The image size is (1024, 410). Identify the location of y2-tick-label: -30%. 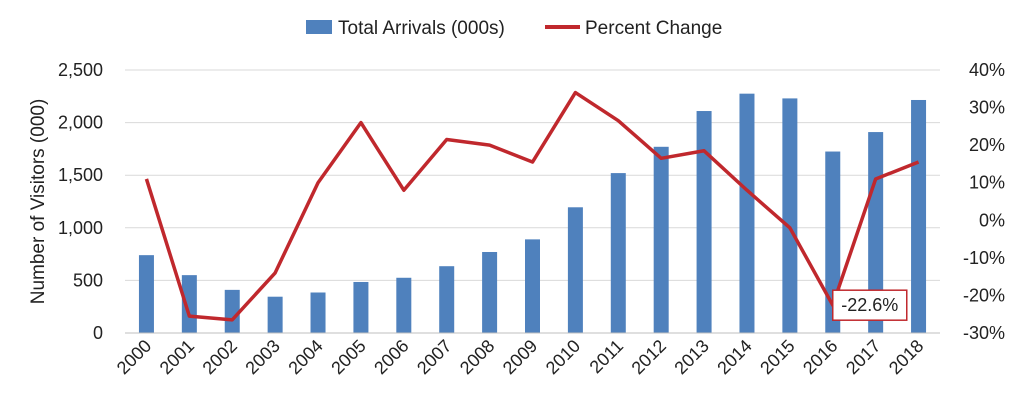
(984, 333).